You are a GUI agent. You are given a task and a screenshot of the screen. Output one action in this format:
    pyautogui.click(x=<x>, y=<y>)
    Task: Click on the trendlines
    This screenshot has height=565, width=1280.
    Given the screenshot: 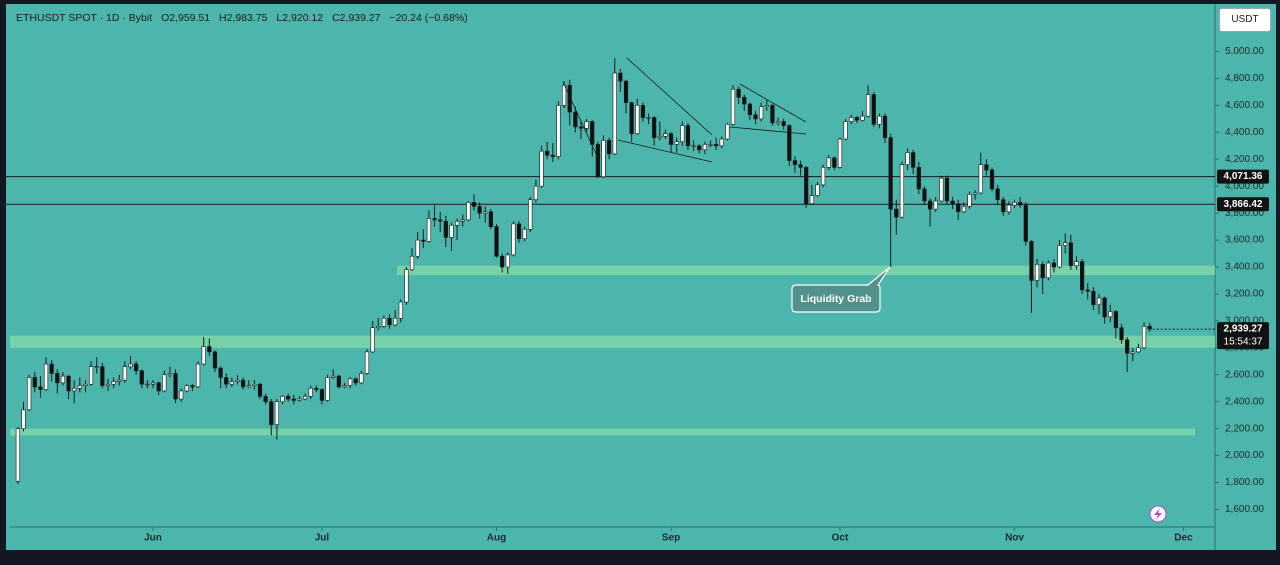 What is the action you would take?
    pyautogui.click(x=684, y=110)
    